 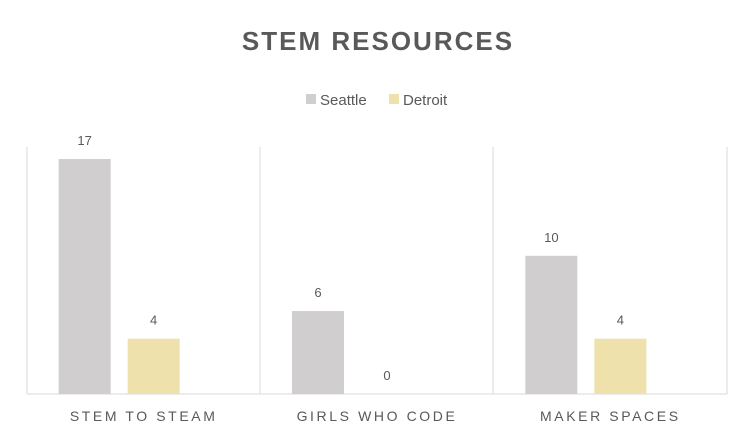 What do you see at coordinates (144, 416) in the screenshot?
I see `category-label-stem-to-steam: STEM TO STEAM` at bounding box center [144, 416].